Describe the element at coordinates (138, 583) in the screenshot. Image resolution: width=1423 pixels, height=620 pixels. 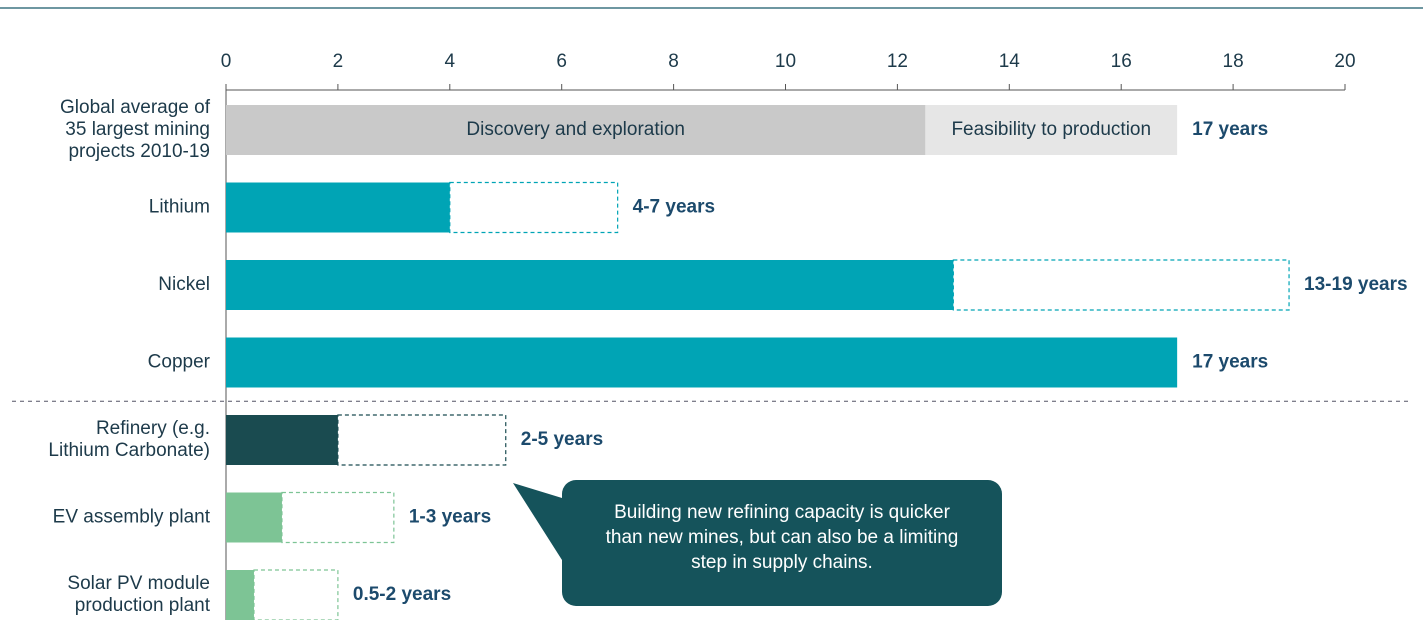
I see `category-label: Solar PV module` at that location.